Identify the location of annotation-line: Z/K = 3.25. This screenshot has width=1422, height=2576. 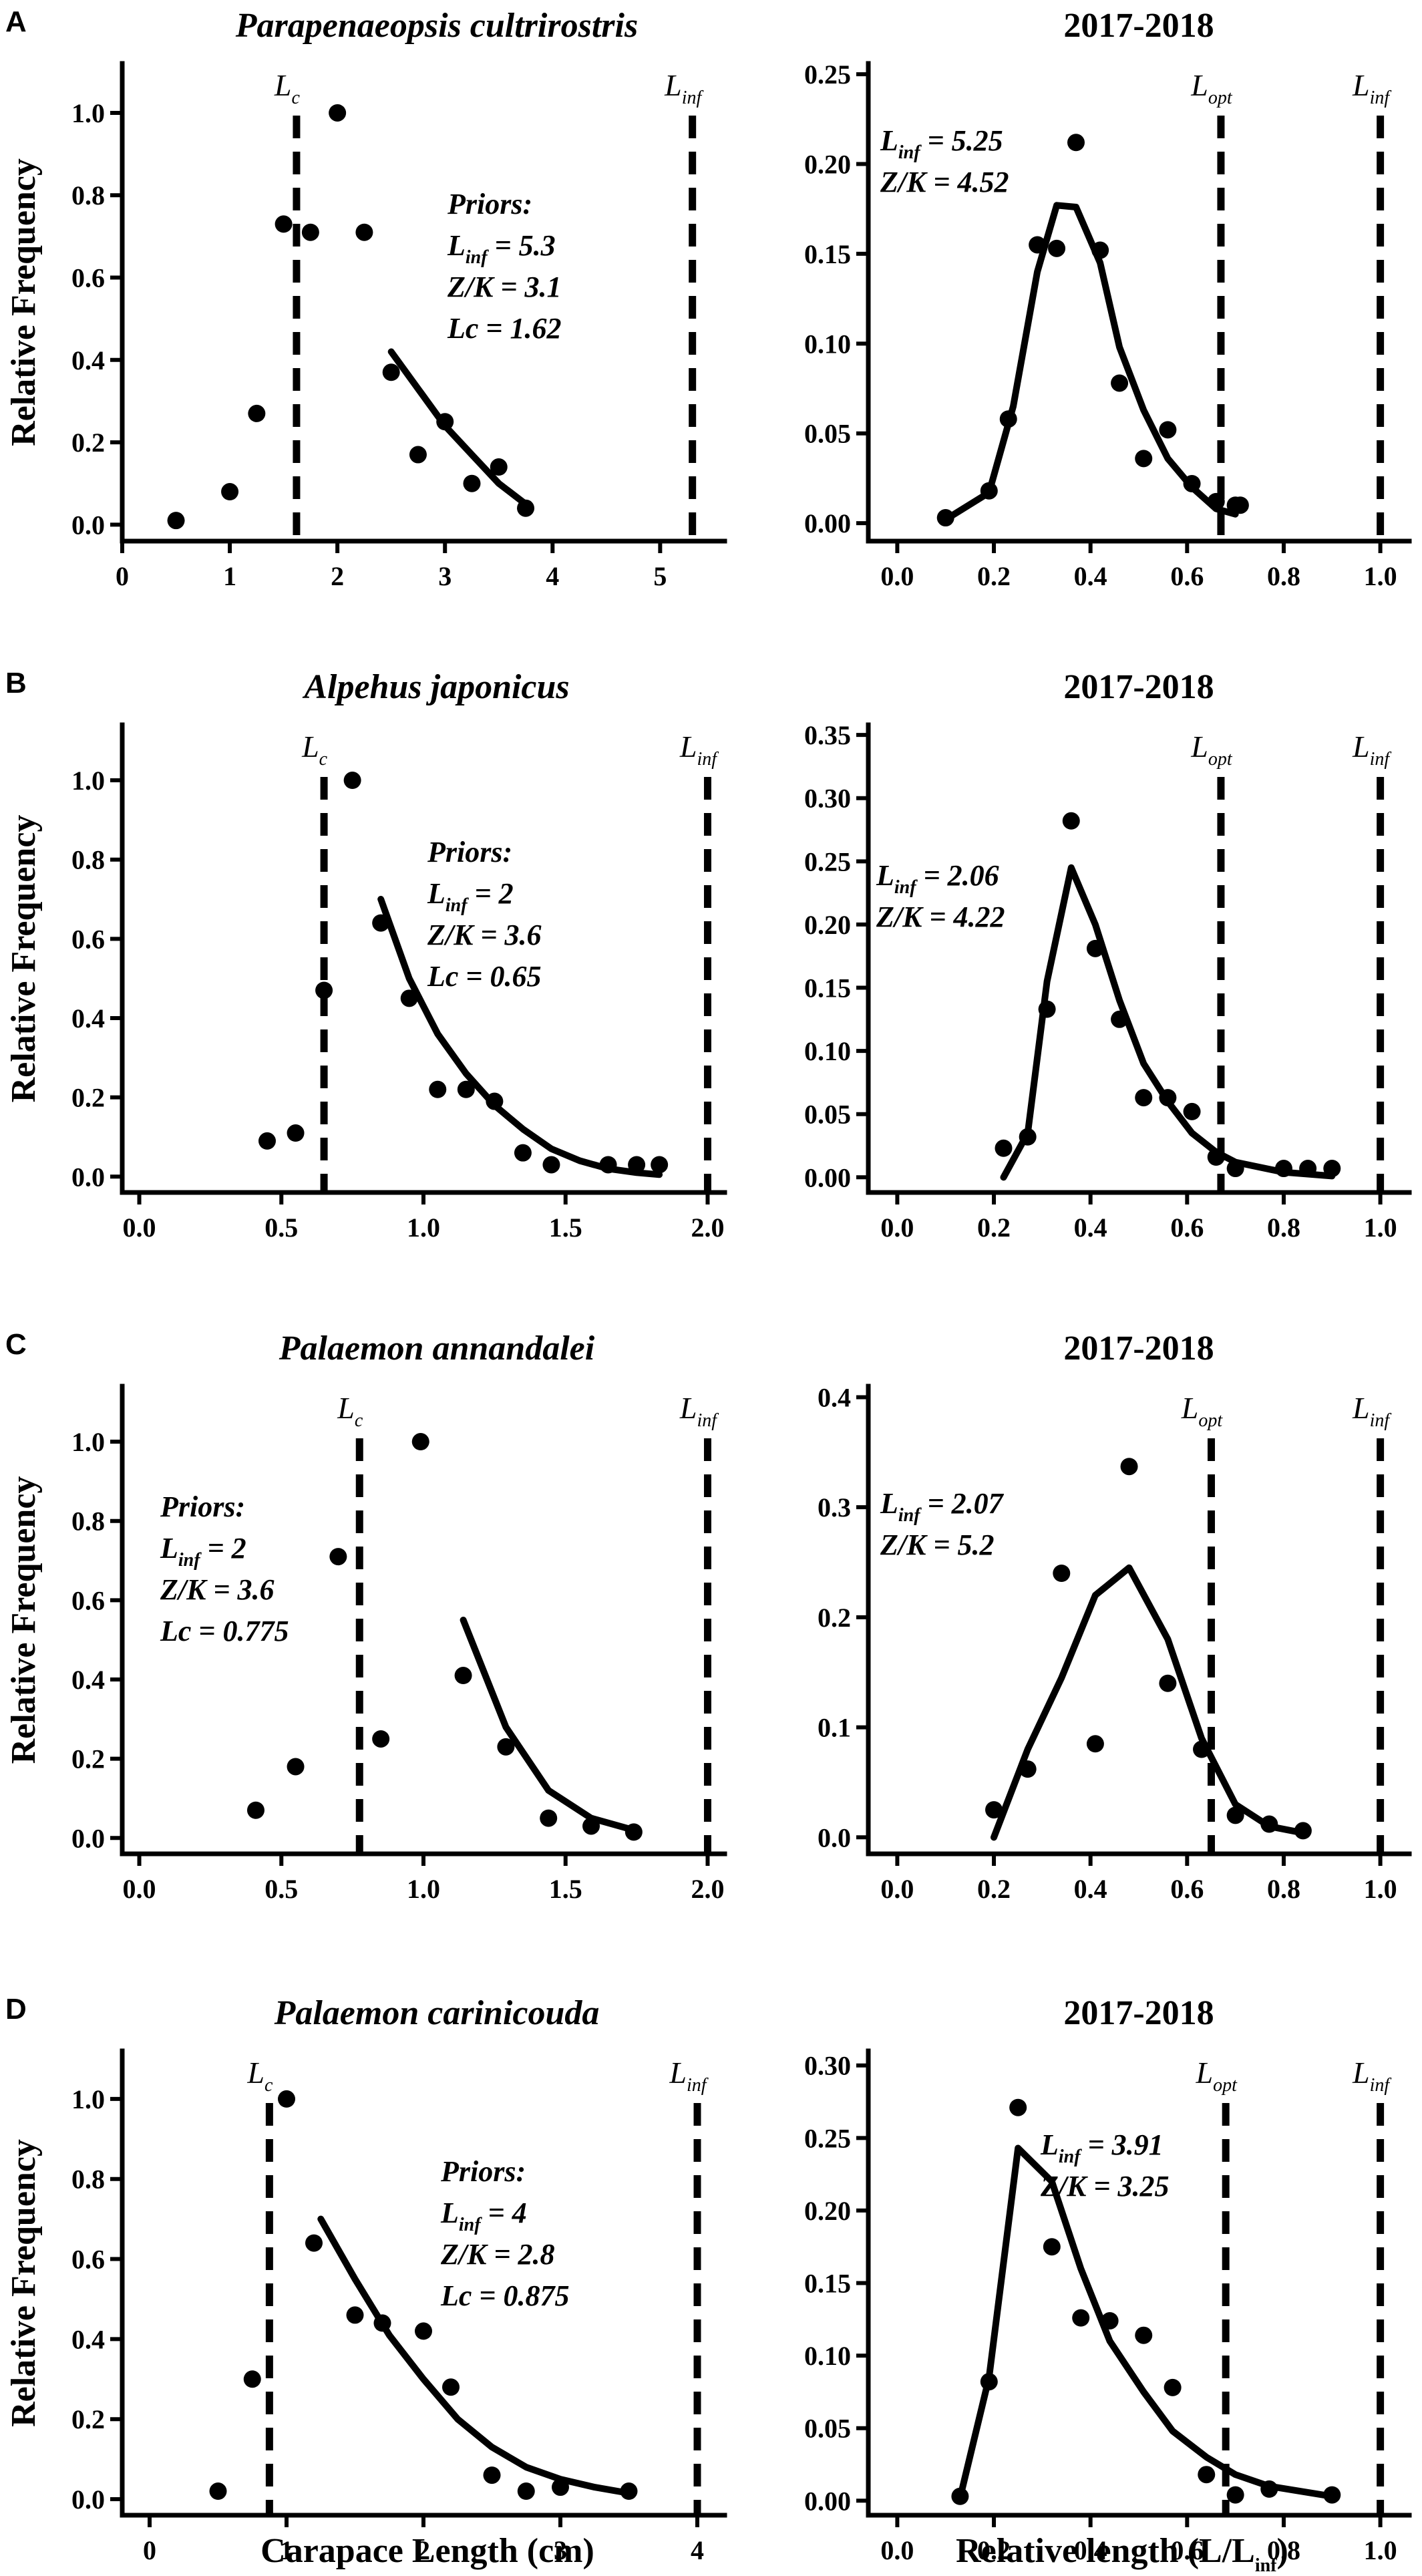
(1105, 2186).